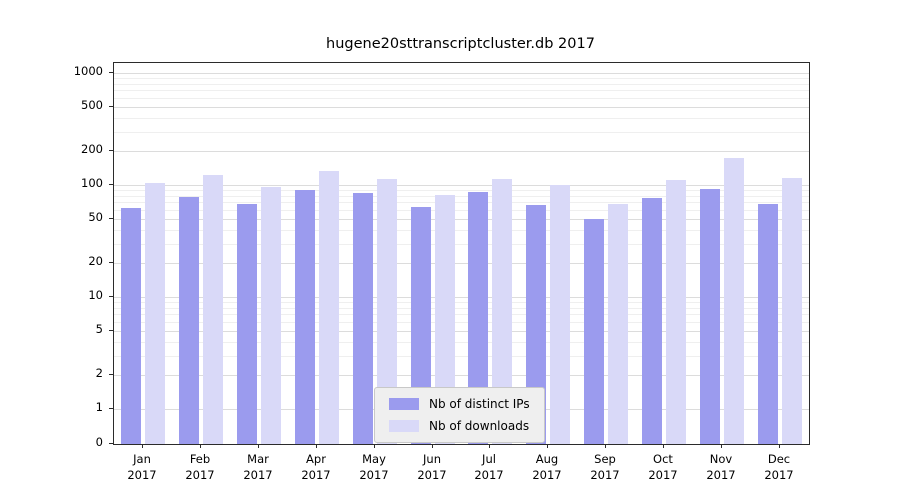  What do you see at coordinates (779, 467) in the screenshot?
I see `x-tick-label: Dec 2017` at bounding box center [779, 467].